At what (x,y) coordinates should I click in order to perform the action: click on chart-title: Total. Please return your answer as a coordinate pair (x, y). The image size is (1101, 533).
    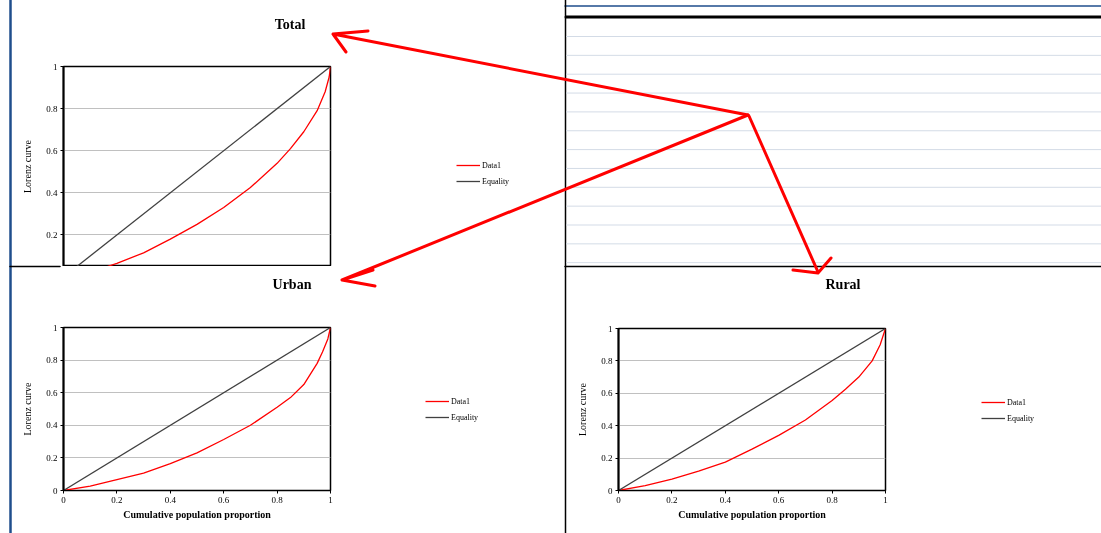
    Looking at the image, I should click on (290, 25).